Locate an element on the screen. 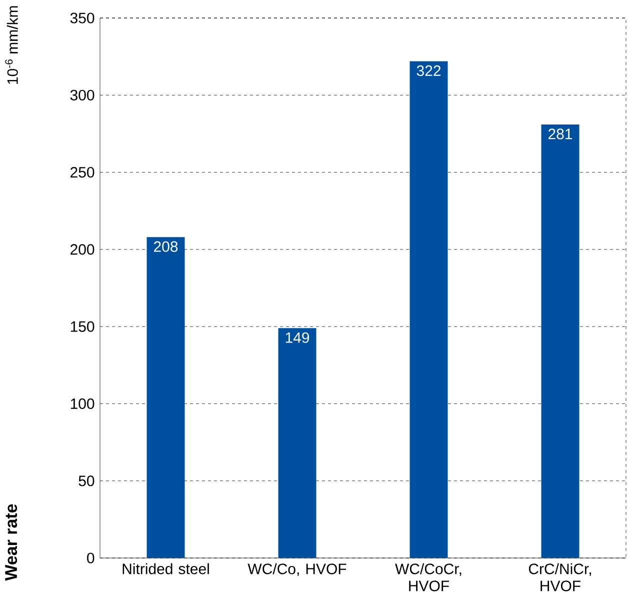 This screenshot has height=611, width=628. y-tick-label: 150 is located at coordinates (82, 326).